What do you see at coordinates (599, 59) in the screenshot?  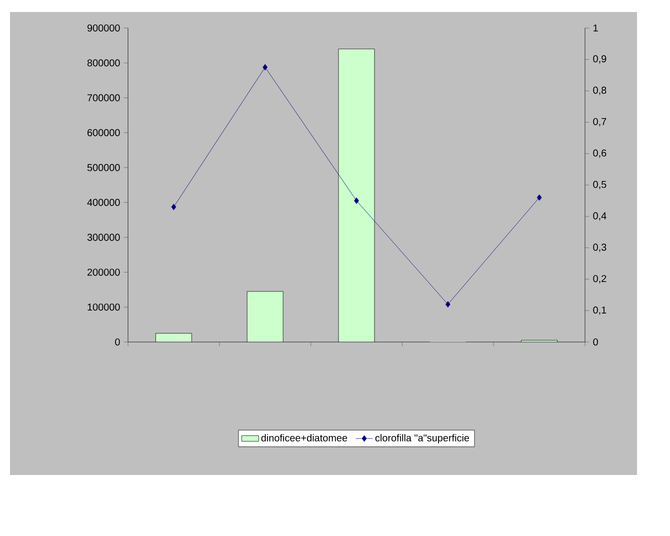 I see `y2-tick-label: 0,9` at bounding box center [599, 59].